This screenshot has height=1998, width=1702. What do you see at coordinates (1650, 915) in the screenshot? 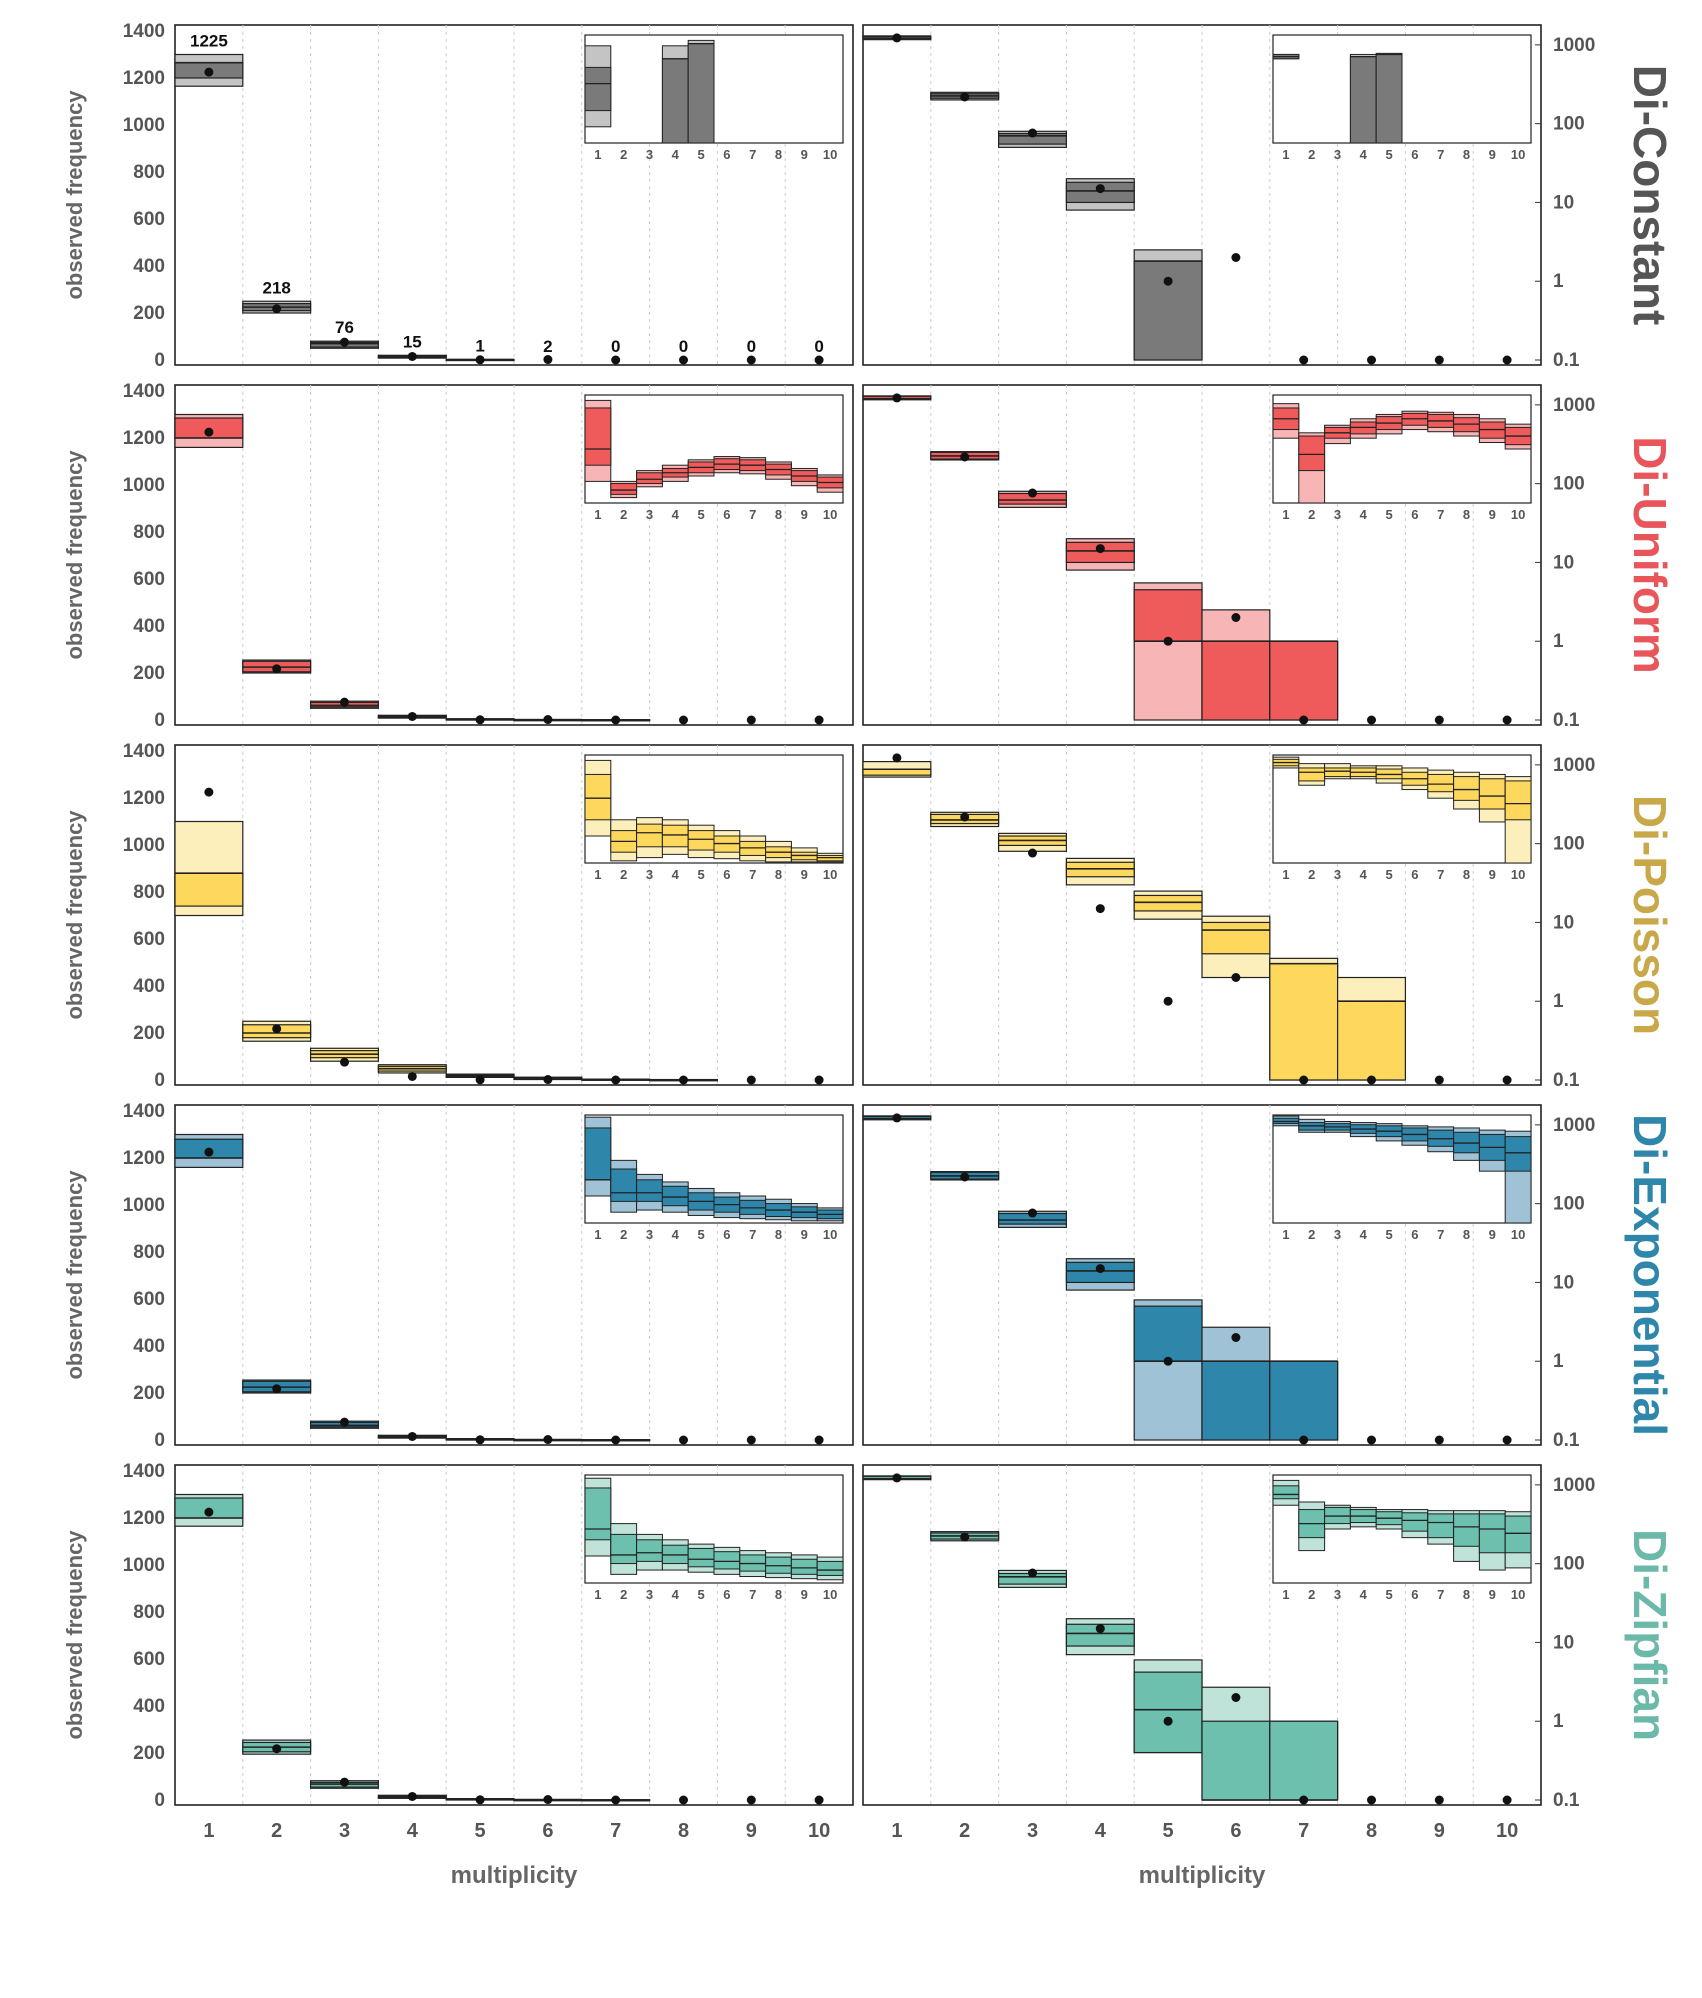
I see `row-label-di-poisson: Di-Poisson` at bounding box center [1650, 915].